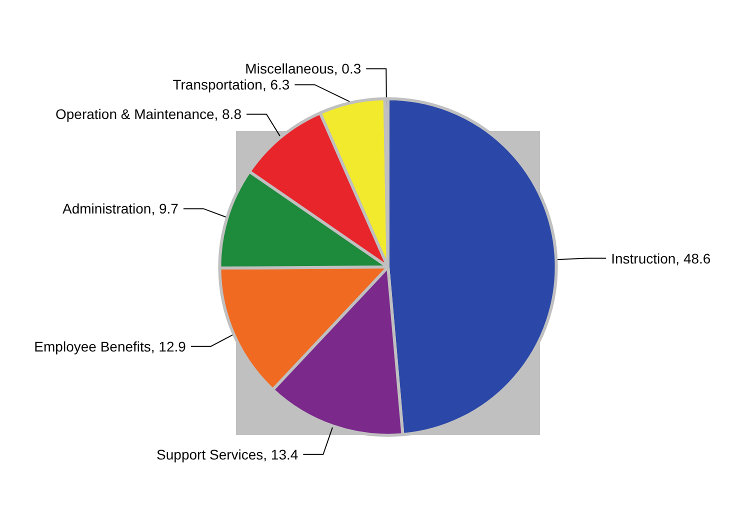 This screenshot has width=732, height=510. Describe the element at coordinates (134, 114) in the screenshot. I see `slice-label: Operation & Maintenance` at that location.